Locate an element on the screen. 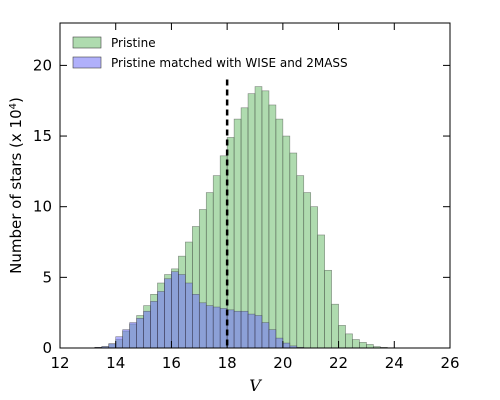 This screenshot has height=400, width=500. x-tick-label: 24 is located at coordinates (394, 363).